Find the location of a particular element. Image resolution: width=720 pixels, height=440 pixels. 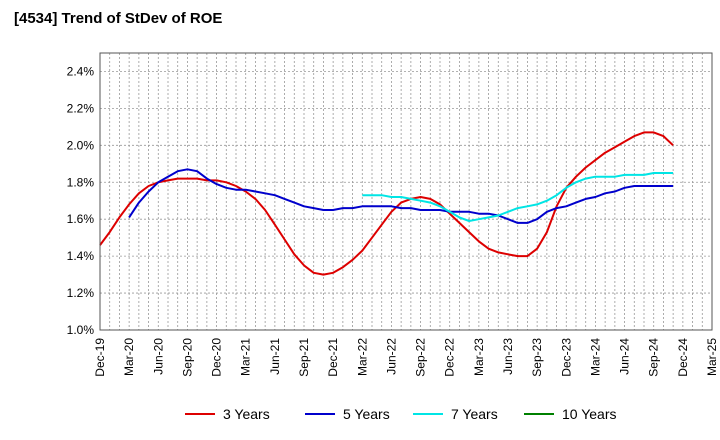

x-tick-label: Jun-20 is located at coordinates (158, 356).